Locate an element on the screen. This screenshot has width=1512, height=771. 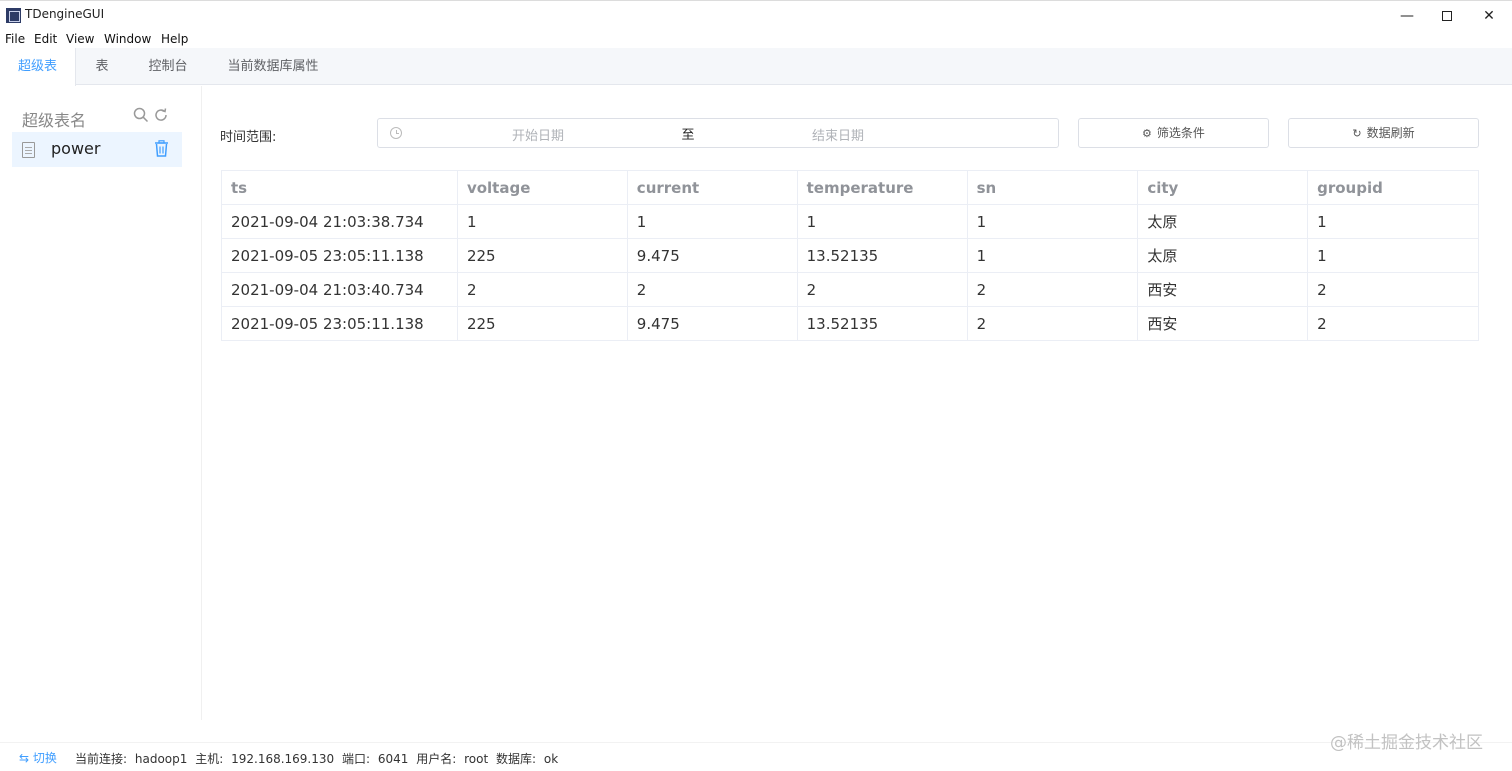
database-label: 数据库: is located at coordinates (516, 759).